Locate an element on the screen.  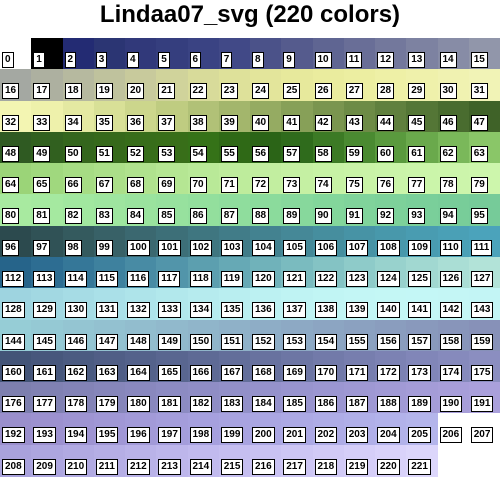
swatch-index-label: 157 is located at coordinates (419, 341).